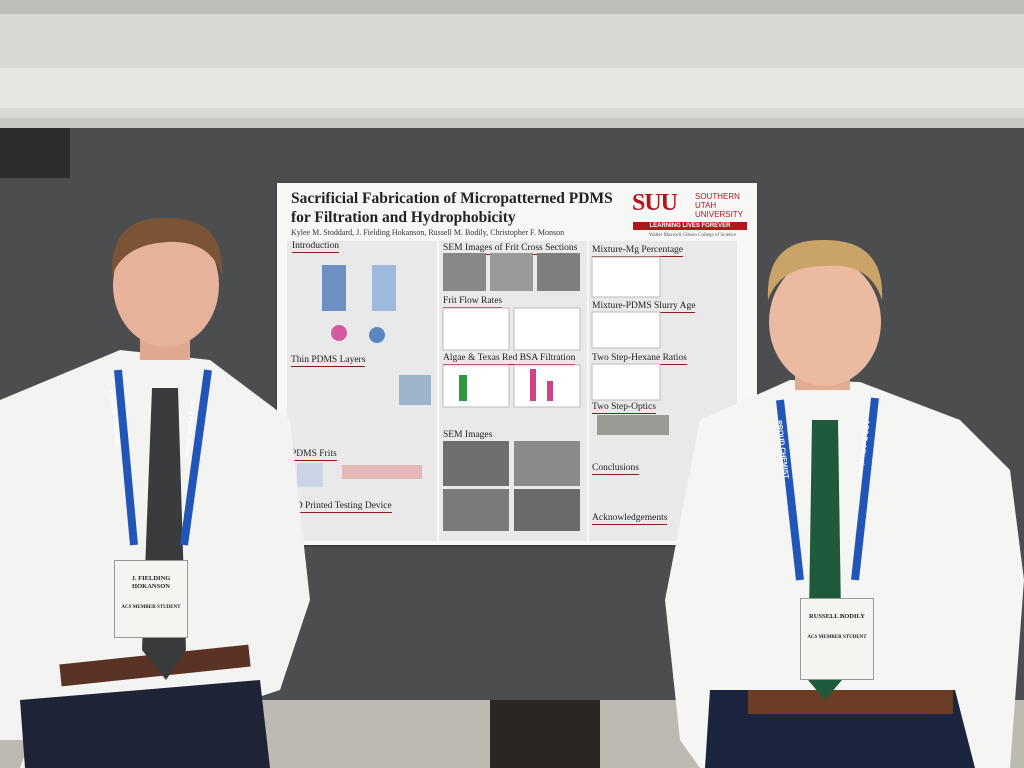 The image size is (1024, 768). Describe the element at coordinates (512, 7) in the screenshot. I see `ceiling-edge` at that location.